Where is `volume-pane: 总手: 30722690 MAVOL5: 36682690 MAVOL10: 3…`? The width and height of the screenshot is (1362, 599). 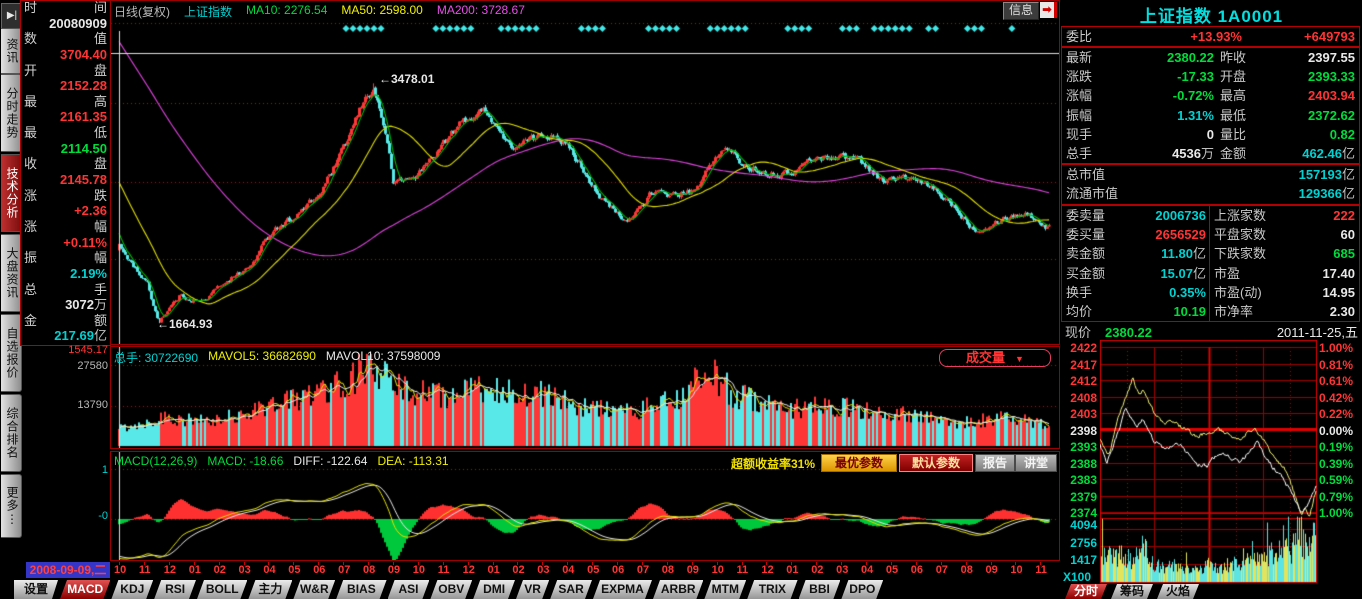 volume-pane: 总手: 30722690 MAVOL5: 36682690 MAVOL10: 3… is located at coordinates (585, 397).